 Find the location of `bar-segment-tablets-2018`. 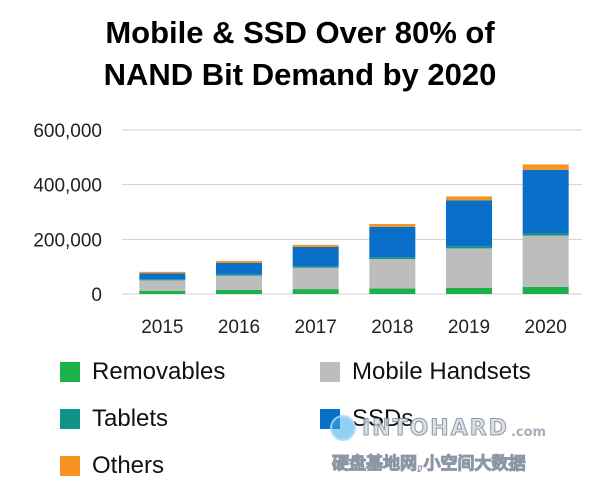

bar-segment-tablets-2018 is located at coordinates (392, 258).